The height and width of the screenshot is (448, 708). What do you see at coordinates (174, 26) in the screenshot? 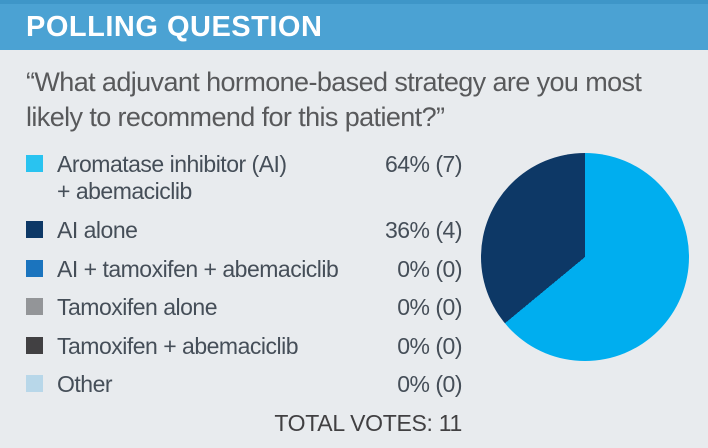
I see `page-title: POLLING QUESTION` at bounding box center [174, 26].